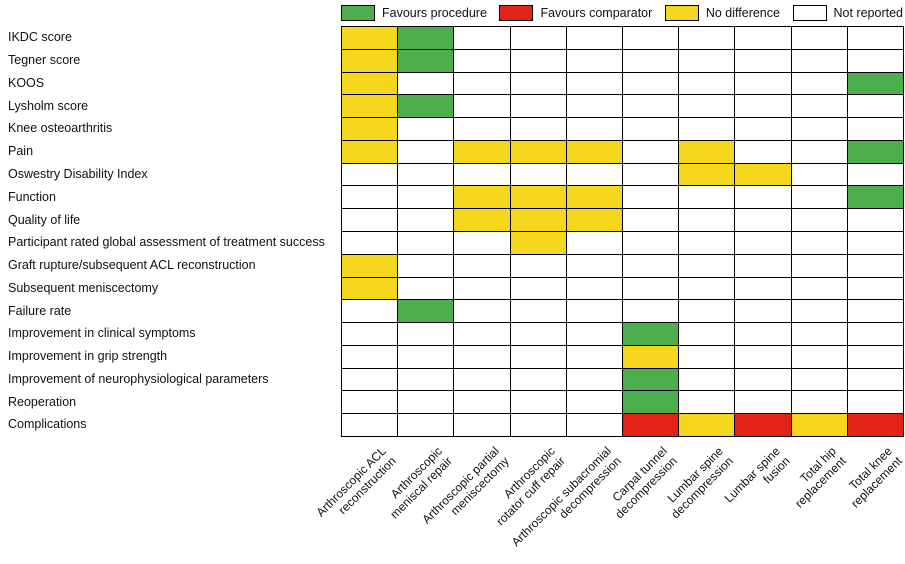  What do you see at coordinates (42, 401) in the screenshot?
I see `row-label: Reoperation` at bounding box center [42, 401].